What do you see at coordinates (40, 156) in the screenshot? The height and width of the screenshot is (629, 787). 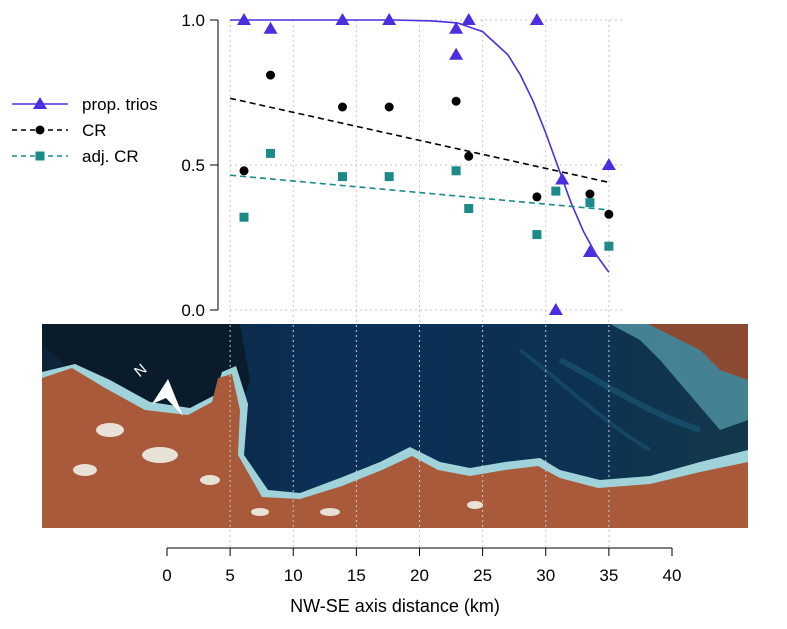 I see `legend-marker-adj-cr` at bounding box center [40, 156].